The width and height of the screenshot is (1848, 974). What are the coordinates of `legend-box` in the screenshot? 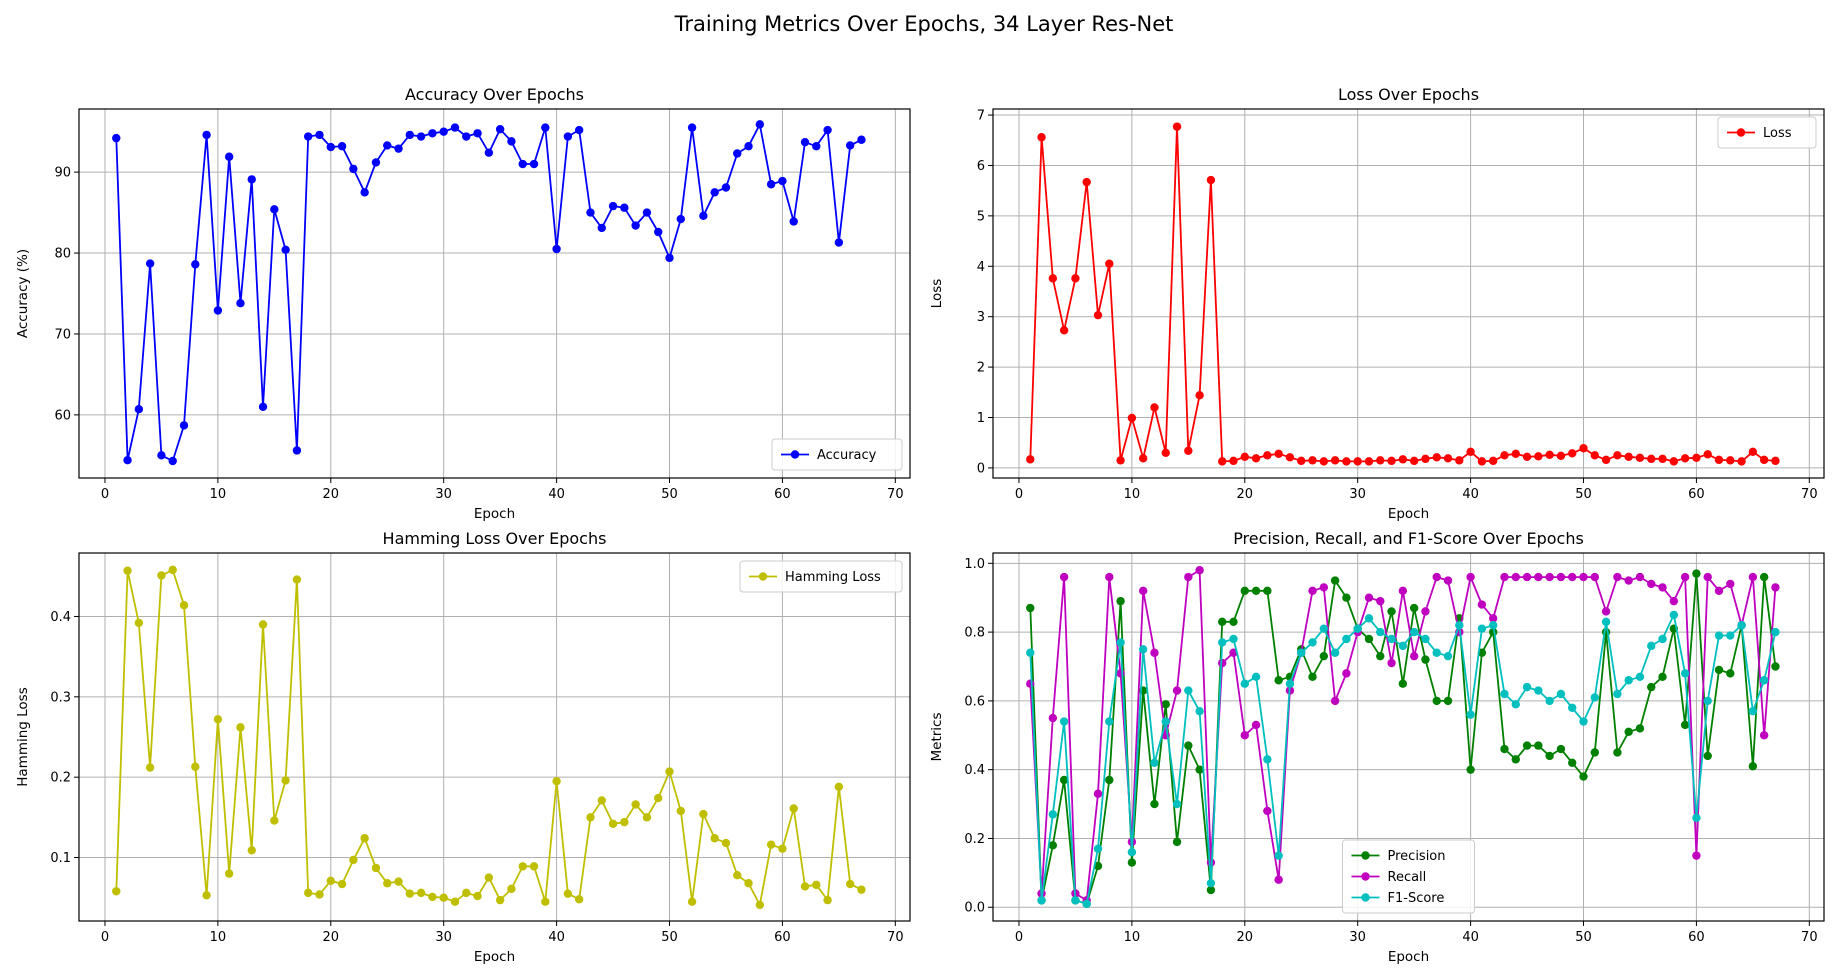 It's located at (821, 576).